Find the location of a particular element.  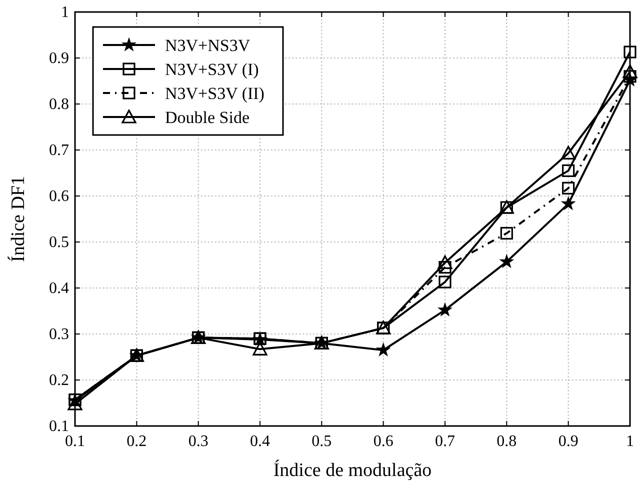

y-tick-label: 0.2 is located at coordinates (59, 380).